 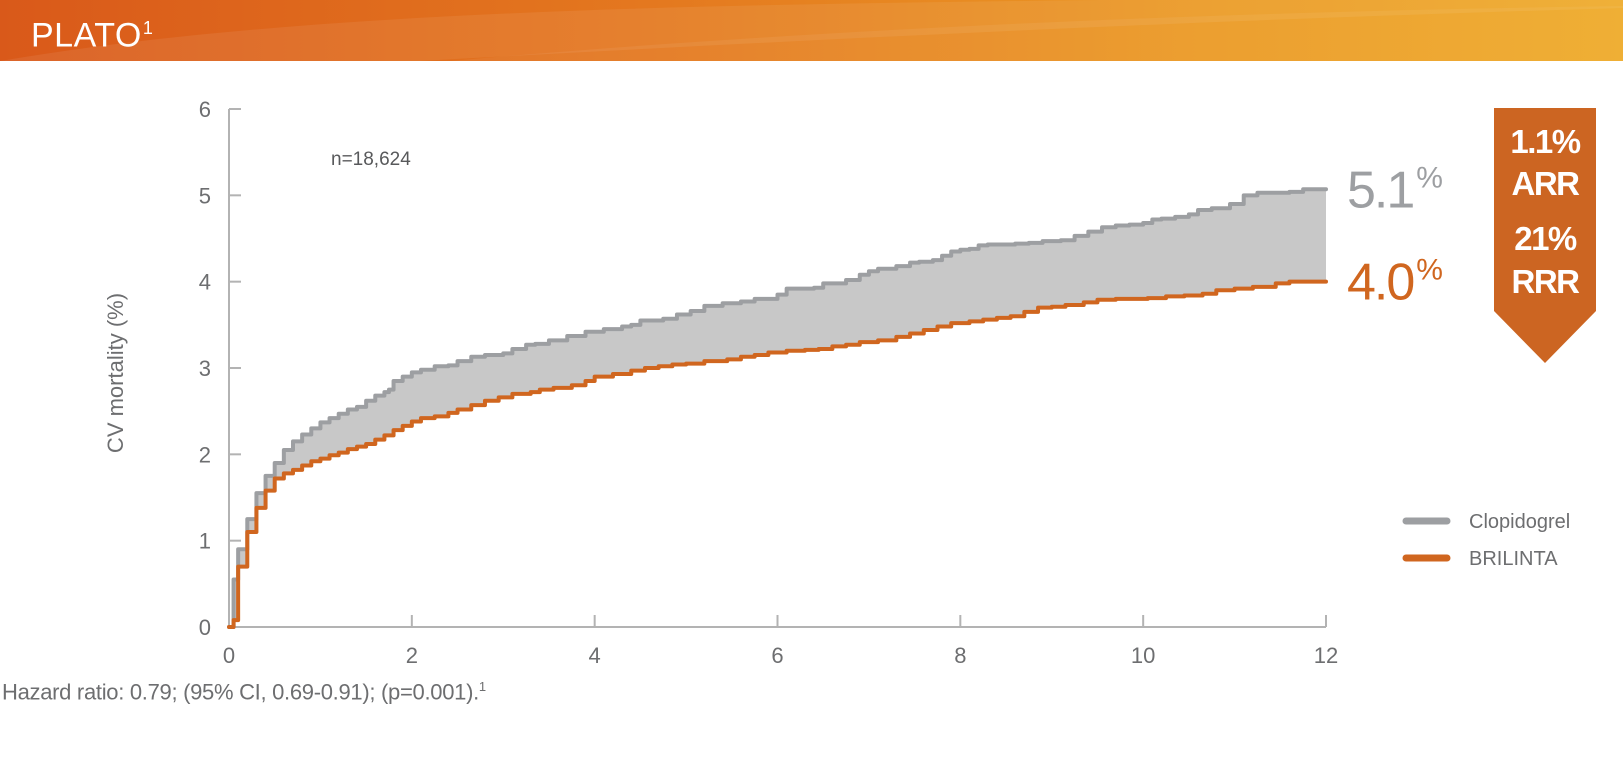 What do you see at coordinates (205, 627) in the screenshot?
I see `y-tick-label: 0` at bounding box center [205, 627].